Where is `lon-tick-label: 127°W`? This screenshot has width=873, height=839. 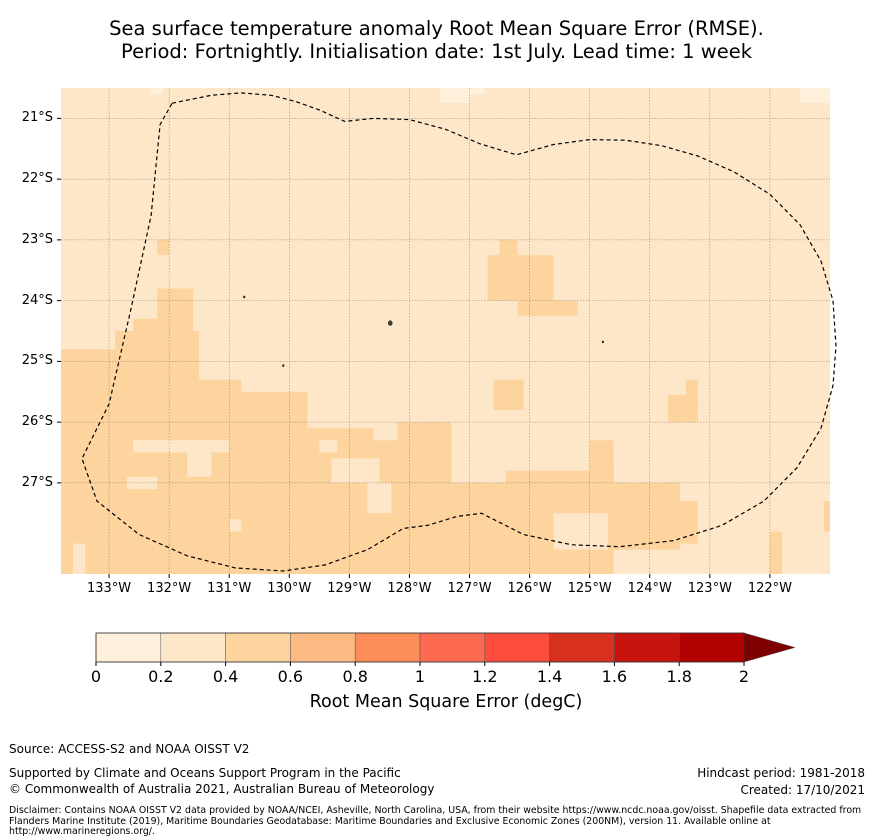 lon-tick-label: 127°W is located at coordinates (469, 588).